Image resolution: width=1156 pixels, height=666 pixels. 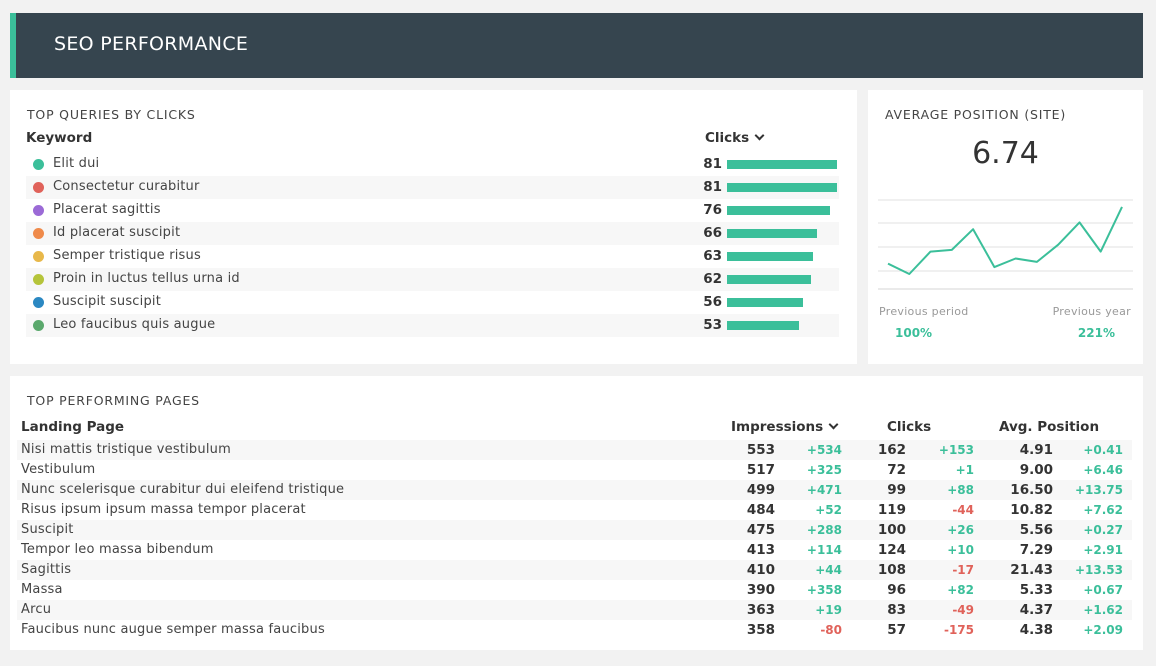 I want to click on table-row: Sagittis 410 +44 108 -17 21.43 +13.53, so click(x=574, y=570).